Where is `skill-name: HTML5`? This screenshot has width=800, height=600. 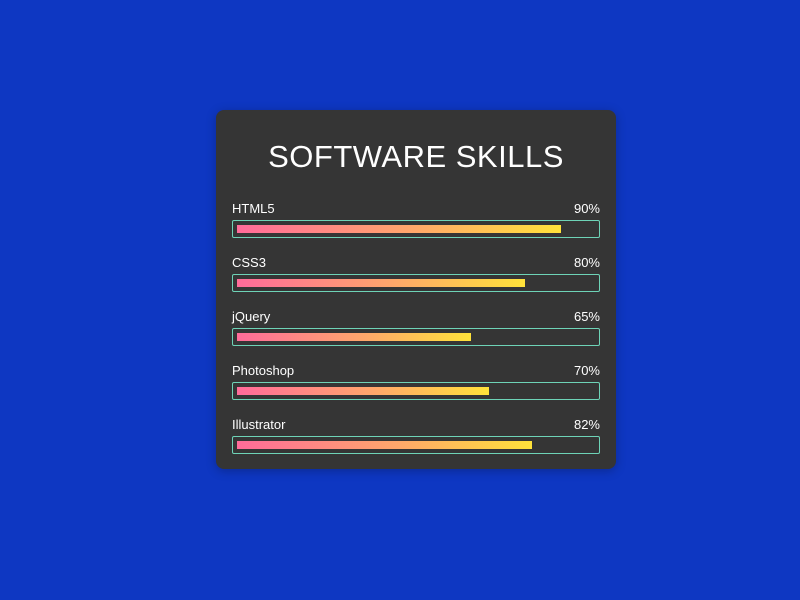 skill-name: HTML5 is located at coordinates (253, 208).